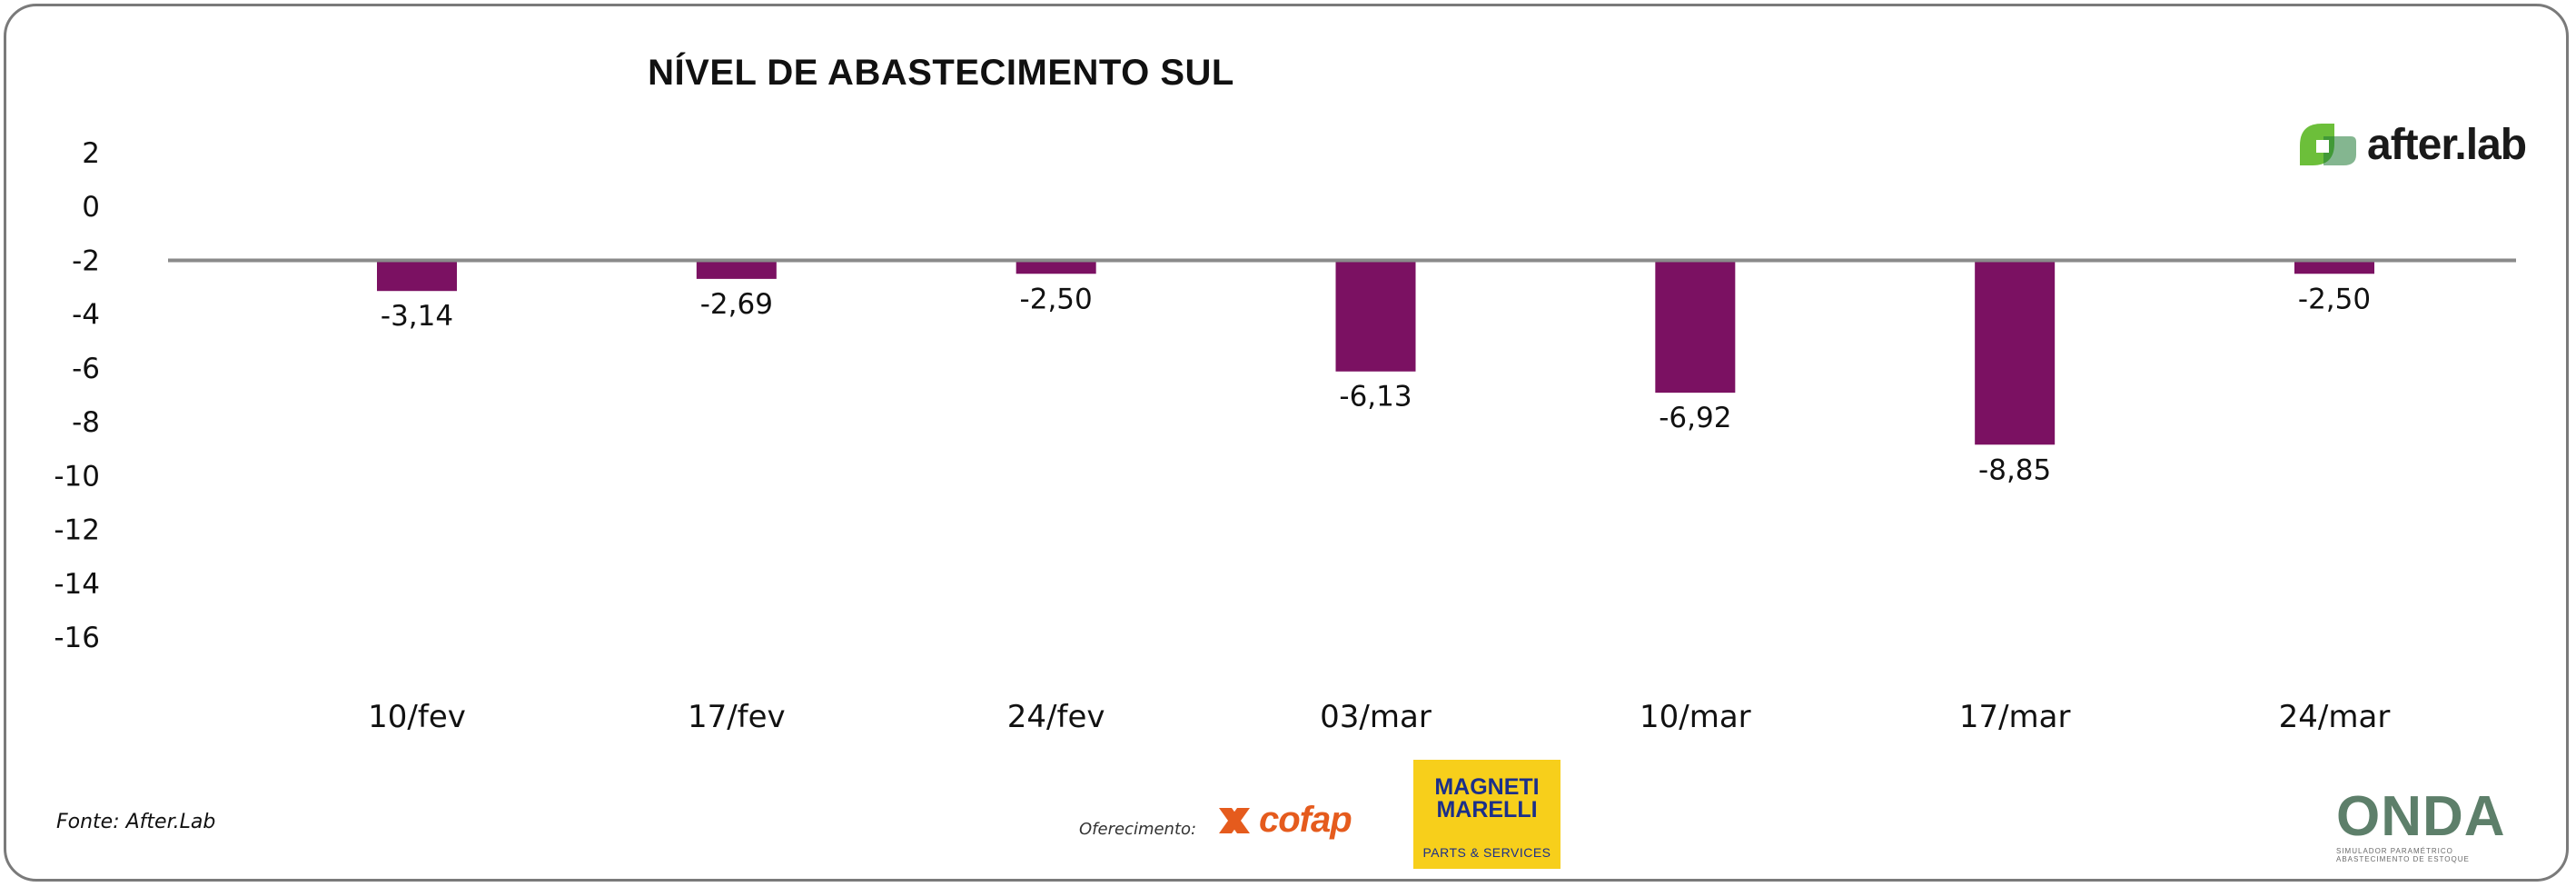  What do you see at coordinates (1695, 717) in the screenshot?
I see `category-label: 10/mar` at bounding box center [1695, 717].